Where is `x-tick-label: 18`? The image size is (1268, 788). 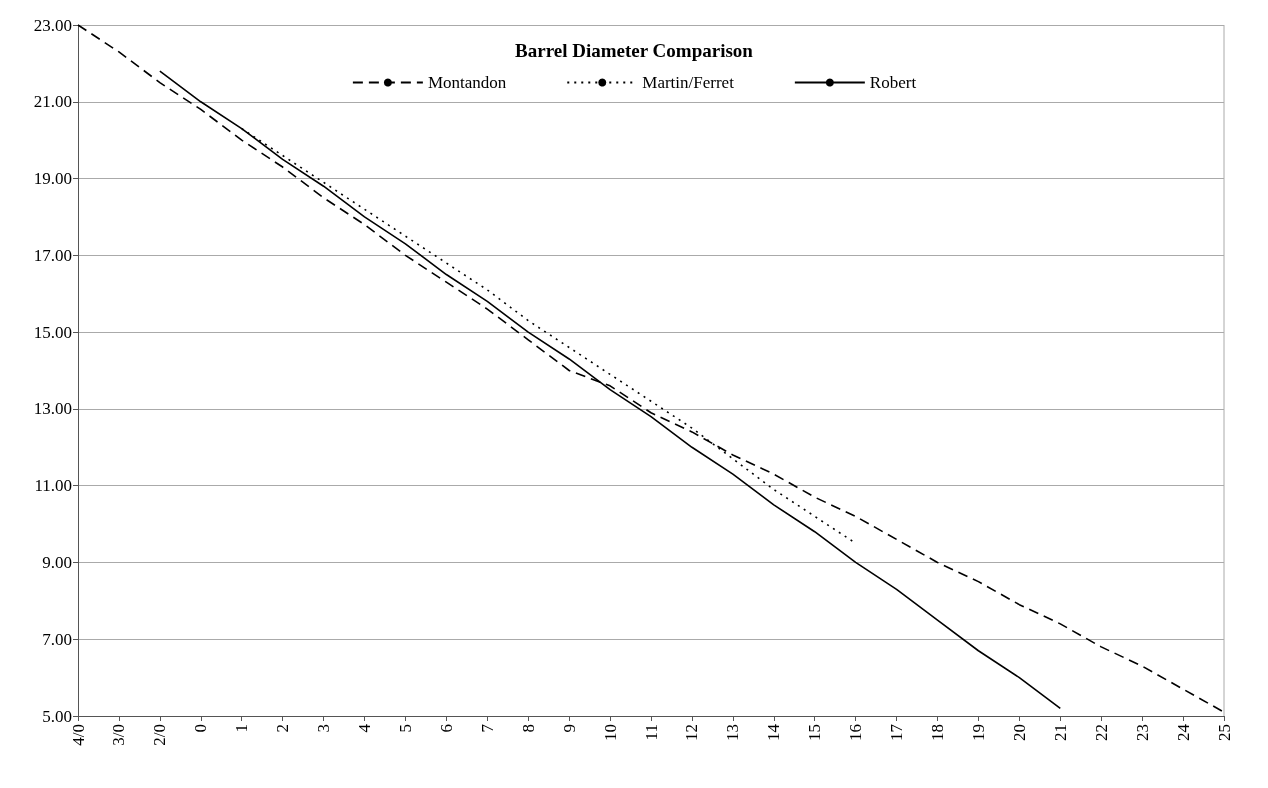
x-tick-label: 18 is located at coordinates (937, 732).